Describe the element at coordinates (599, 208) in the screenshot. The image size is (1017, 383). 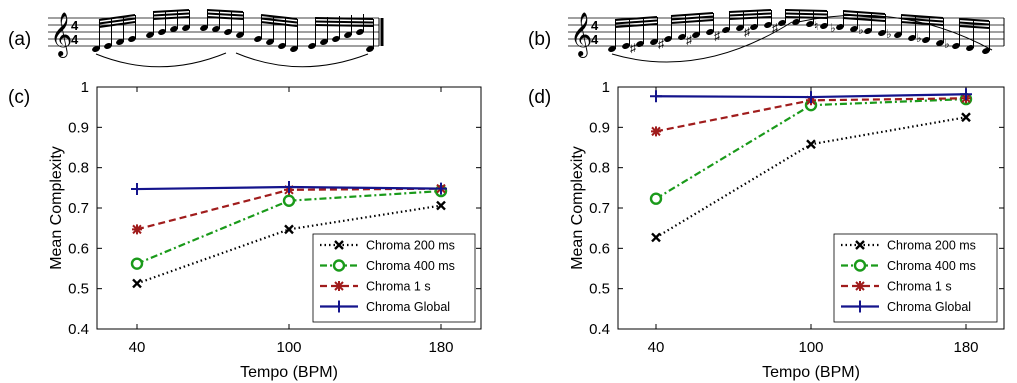
I see `y-tick-label: 0.7` at that location.